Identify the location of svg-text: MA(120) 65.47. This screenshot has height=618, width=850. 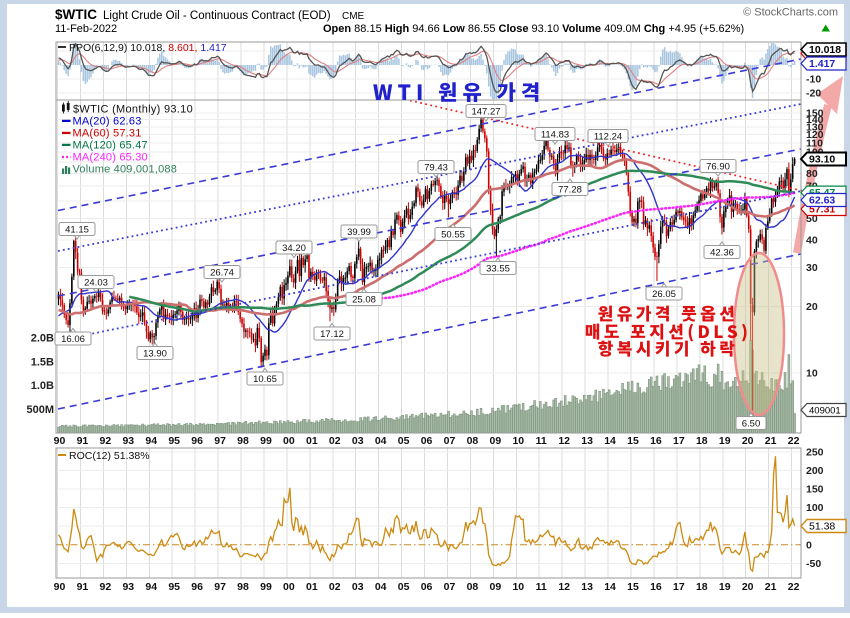
(110, 145).